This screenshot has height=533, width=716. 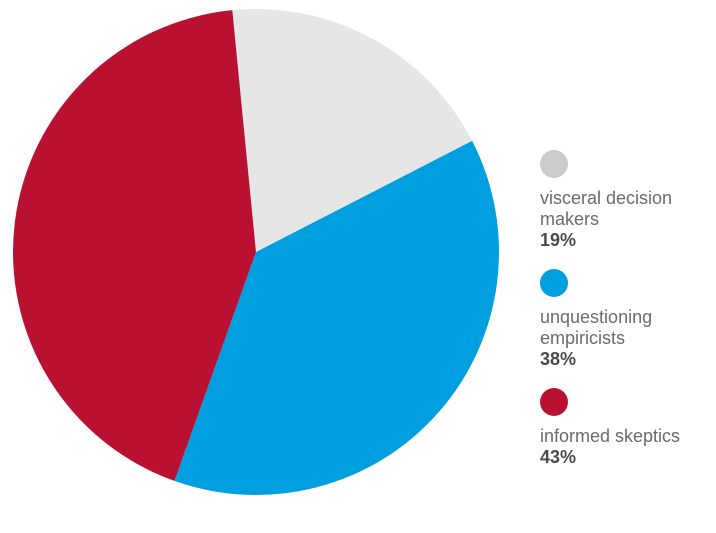 I want to click on legend-label-visceral-decision-makers: visceral decision makers, so click(x=606, y=208).